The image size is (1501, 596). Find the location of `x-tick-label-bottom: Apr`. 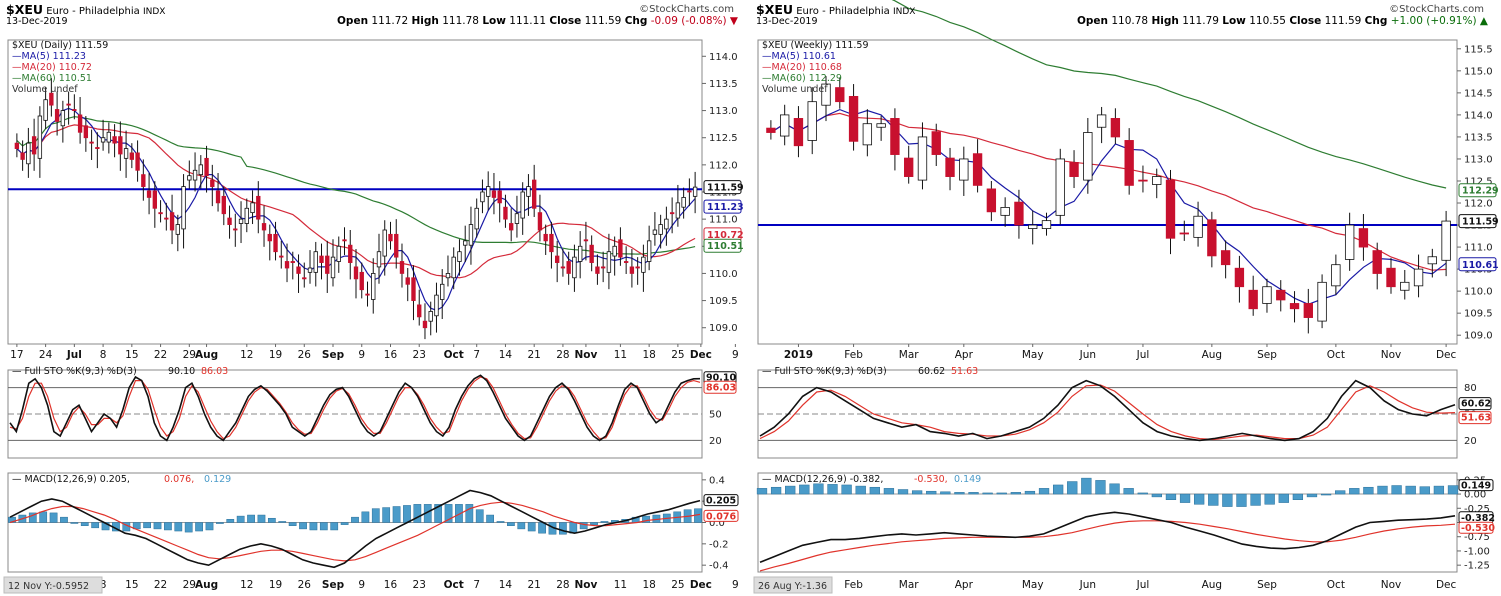

x-tick-label-bottom: Apr is located at coordinates (964, 585).